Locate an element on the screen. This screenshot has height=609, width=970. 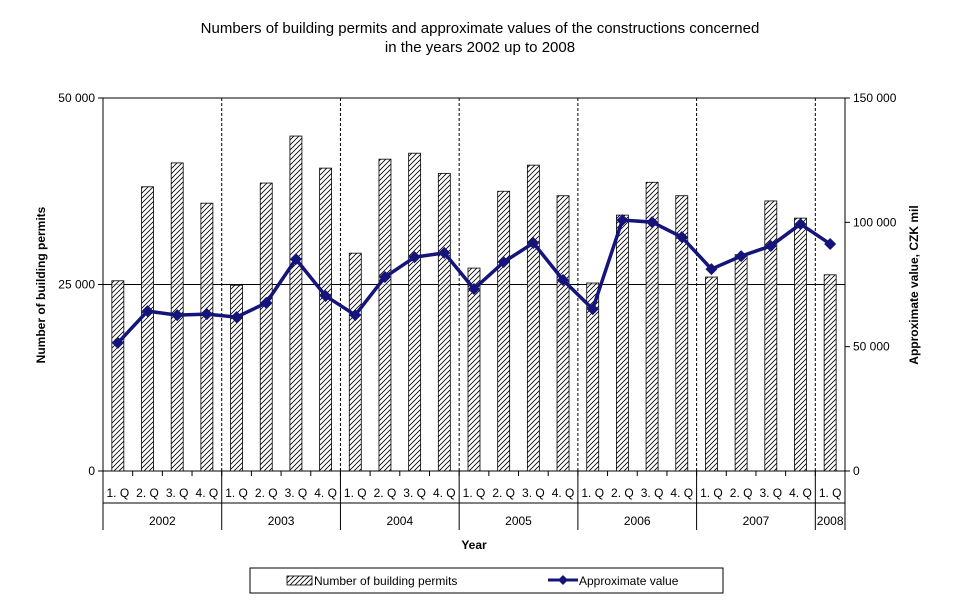
year-label: 2006 is located at coordinates (637, 521).